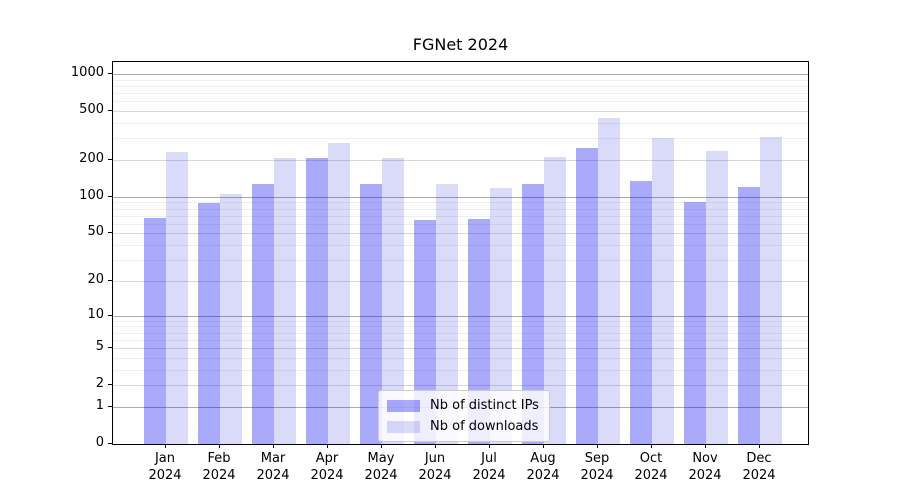 The width and height of the screenshot is (900, 500). I want to click on bar-downloads-jul, so click(501, 316).